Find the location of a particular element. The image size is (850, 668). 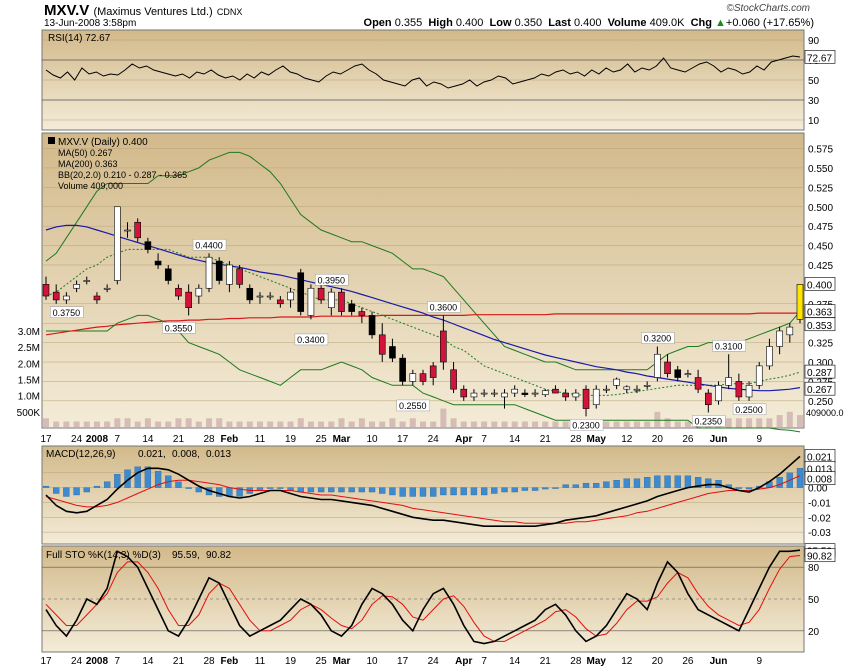

x-tick-label: 20 is located at coordinates (658, 661).